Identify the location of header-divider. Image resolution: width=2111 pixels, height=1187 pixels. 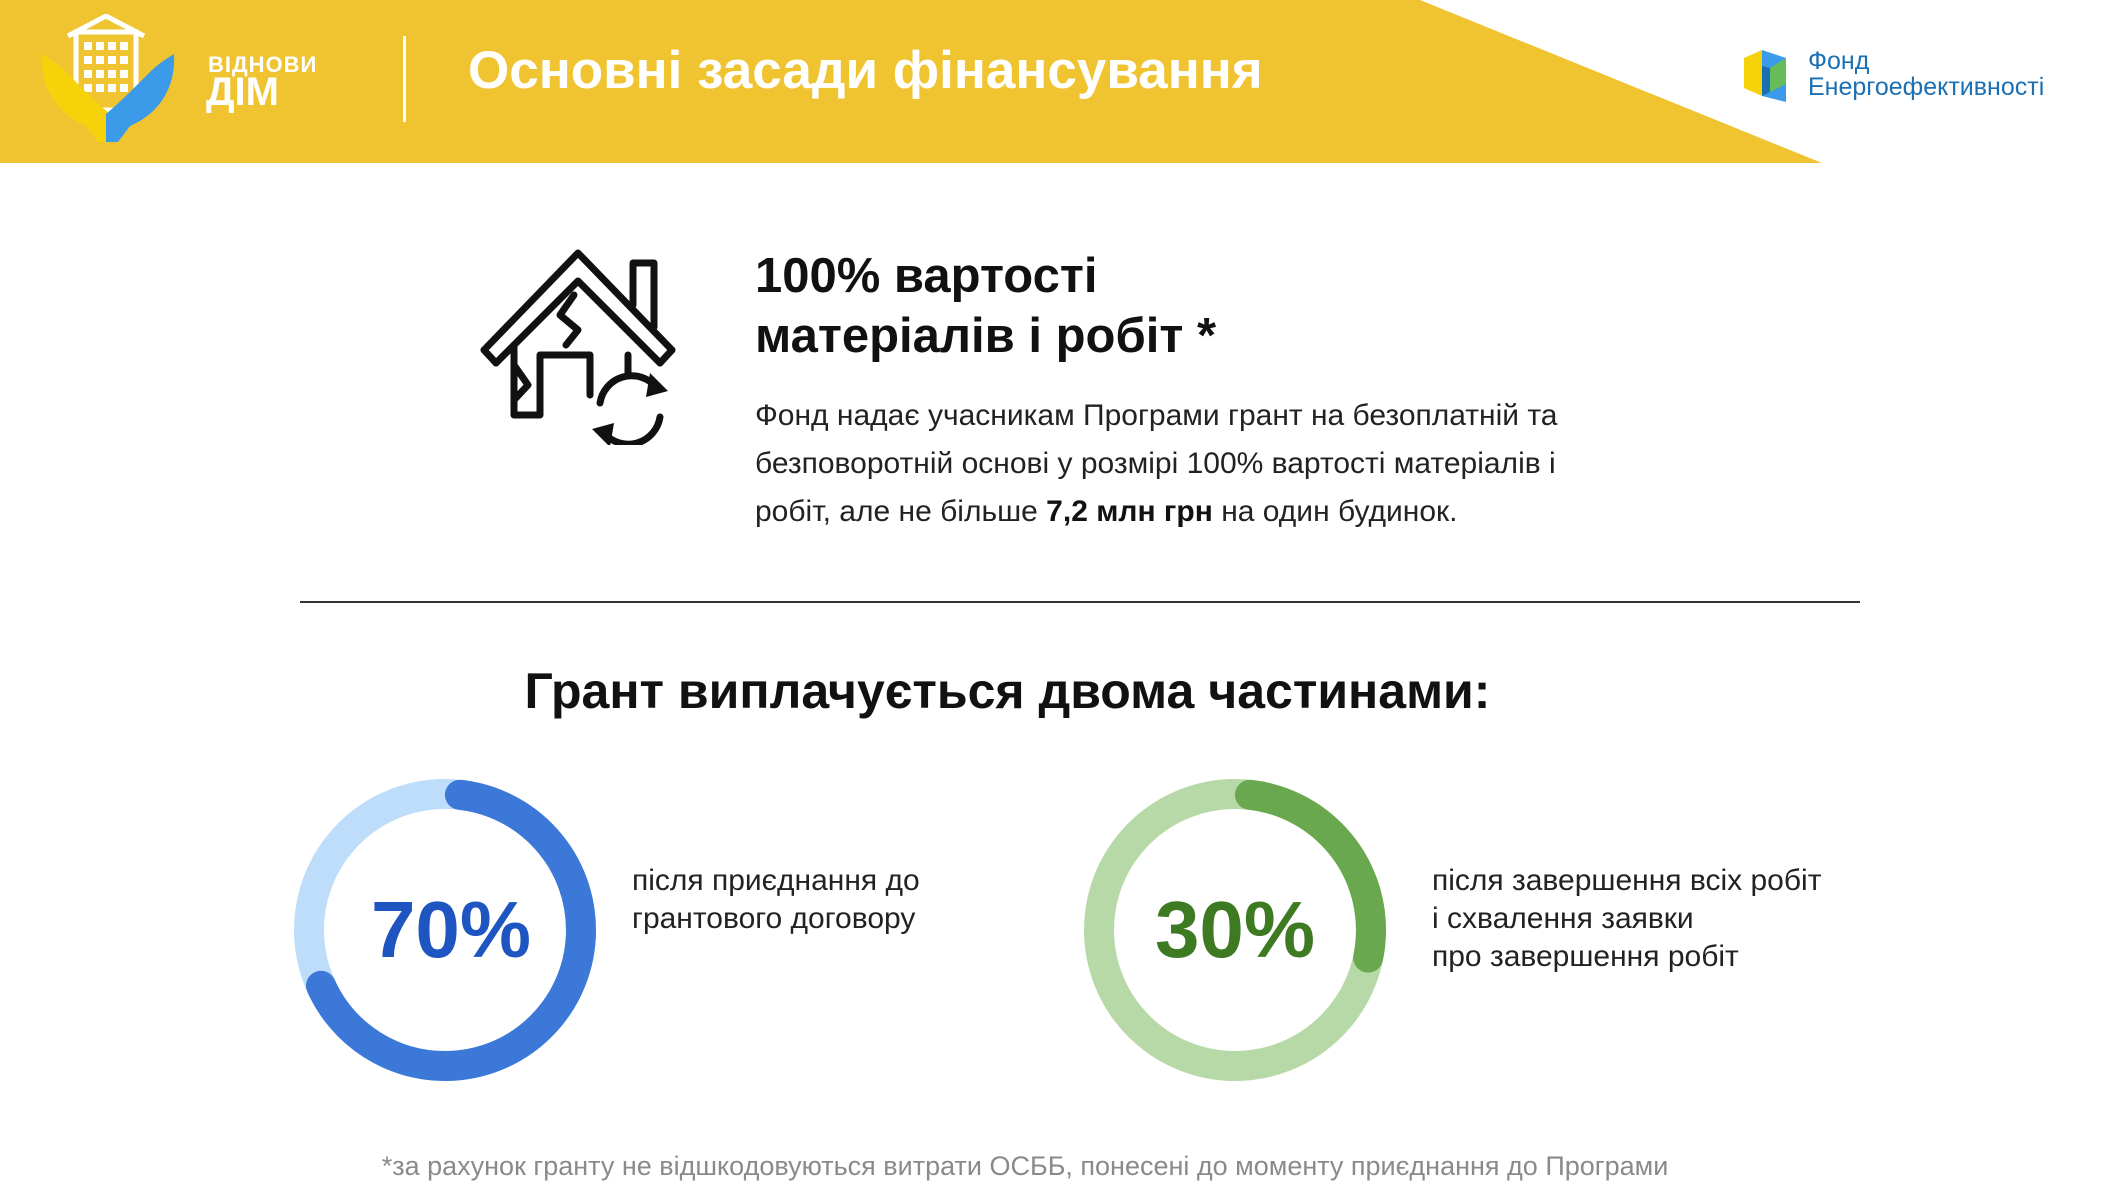
(404, 79).